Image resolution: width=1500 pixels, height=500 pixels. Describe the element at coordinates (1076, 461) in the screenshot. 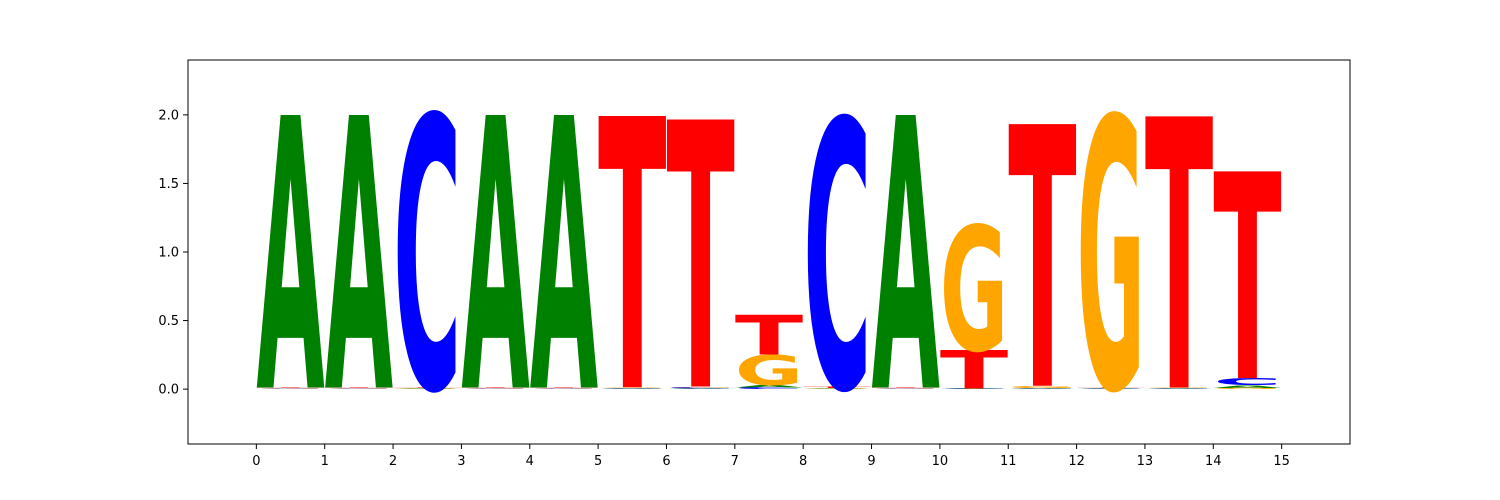

I see `x-tick-label: 12` at that location.